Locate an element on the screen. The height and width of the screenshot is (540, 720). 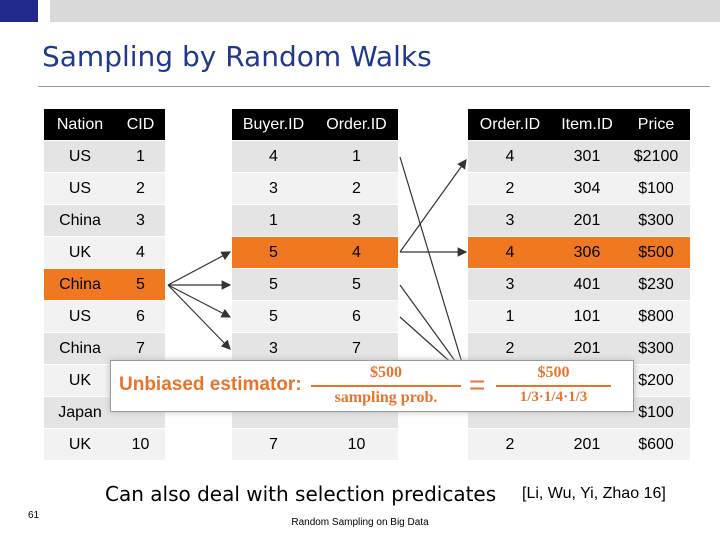
corner-block is located at coordinates (19, 11).